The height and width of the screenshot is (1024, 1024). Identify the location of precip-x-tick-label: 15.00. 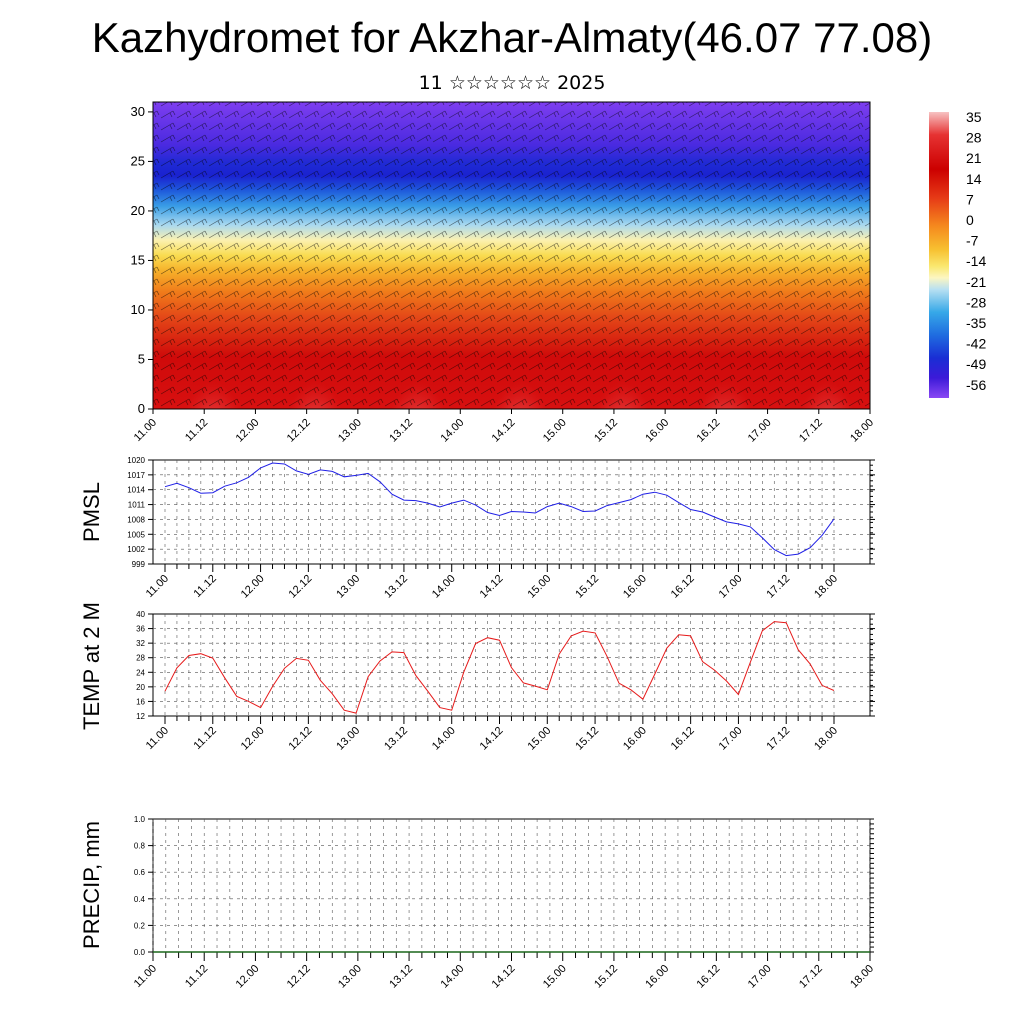
(555, 977).